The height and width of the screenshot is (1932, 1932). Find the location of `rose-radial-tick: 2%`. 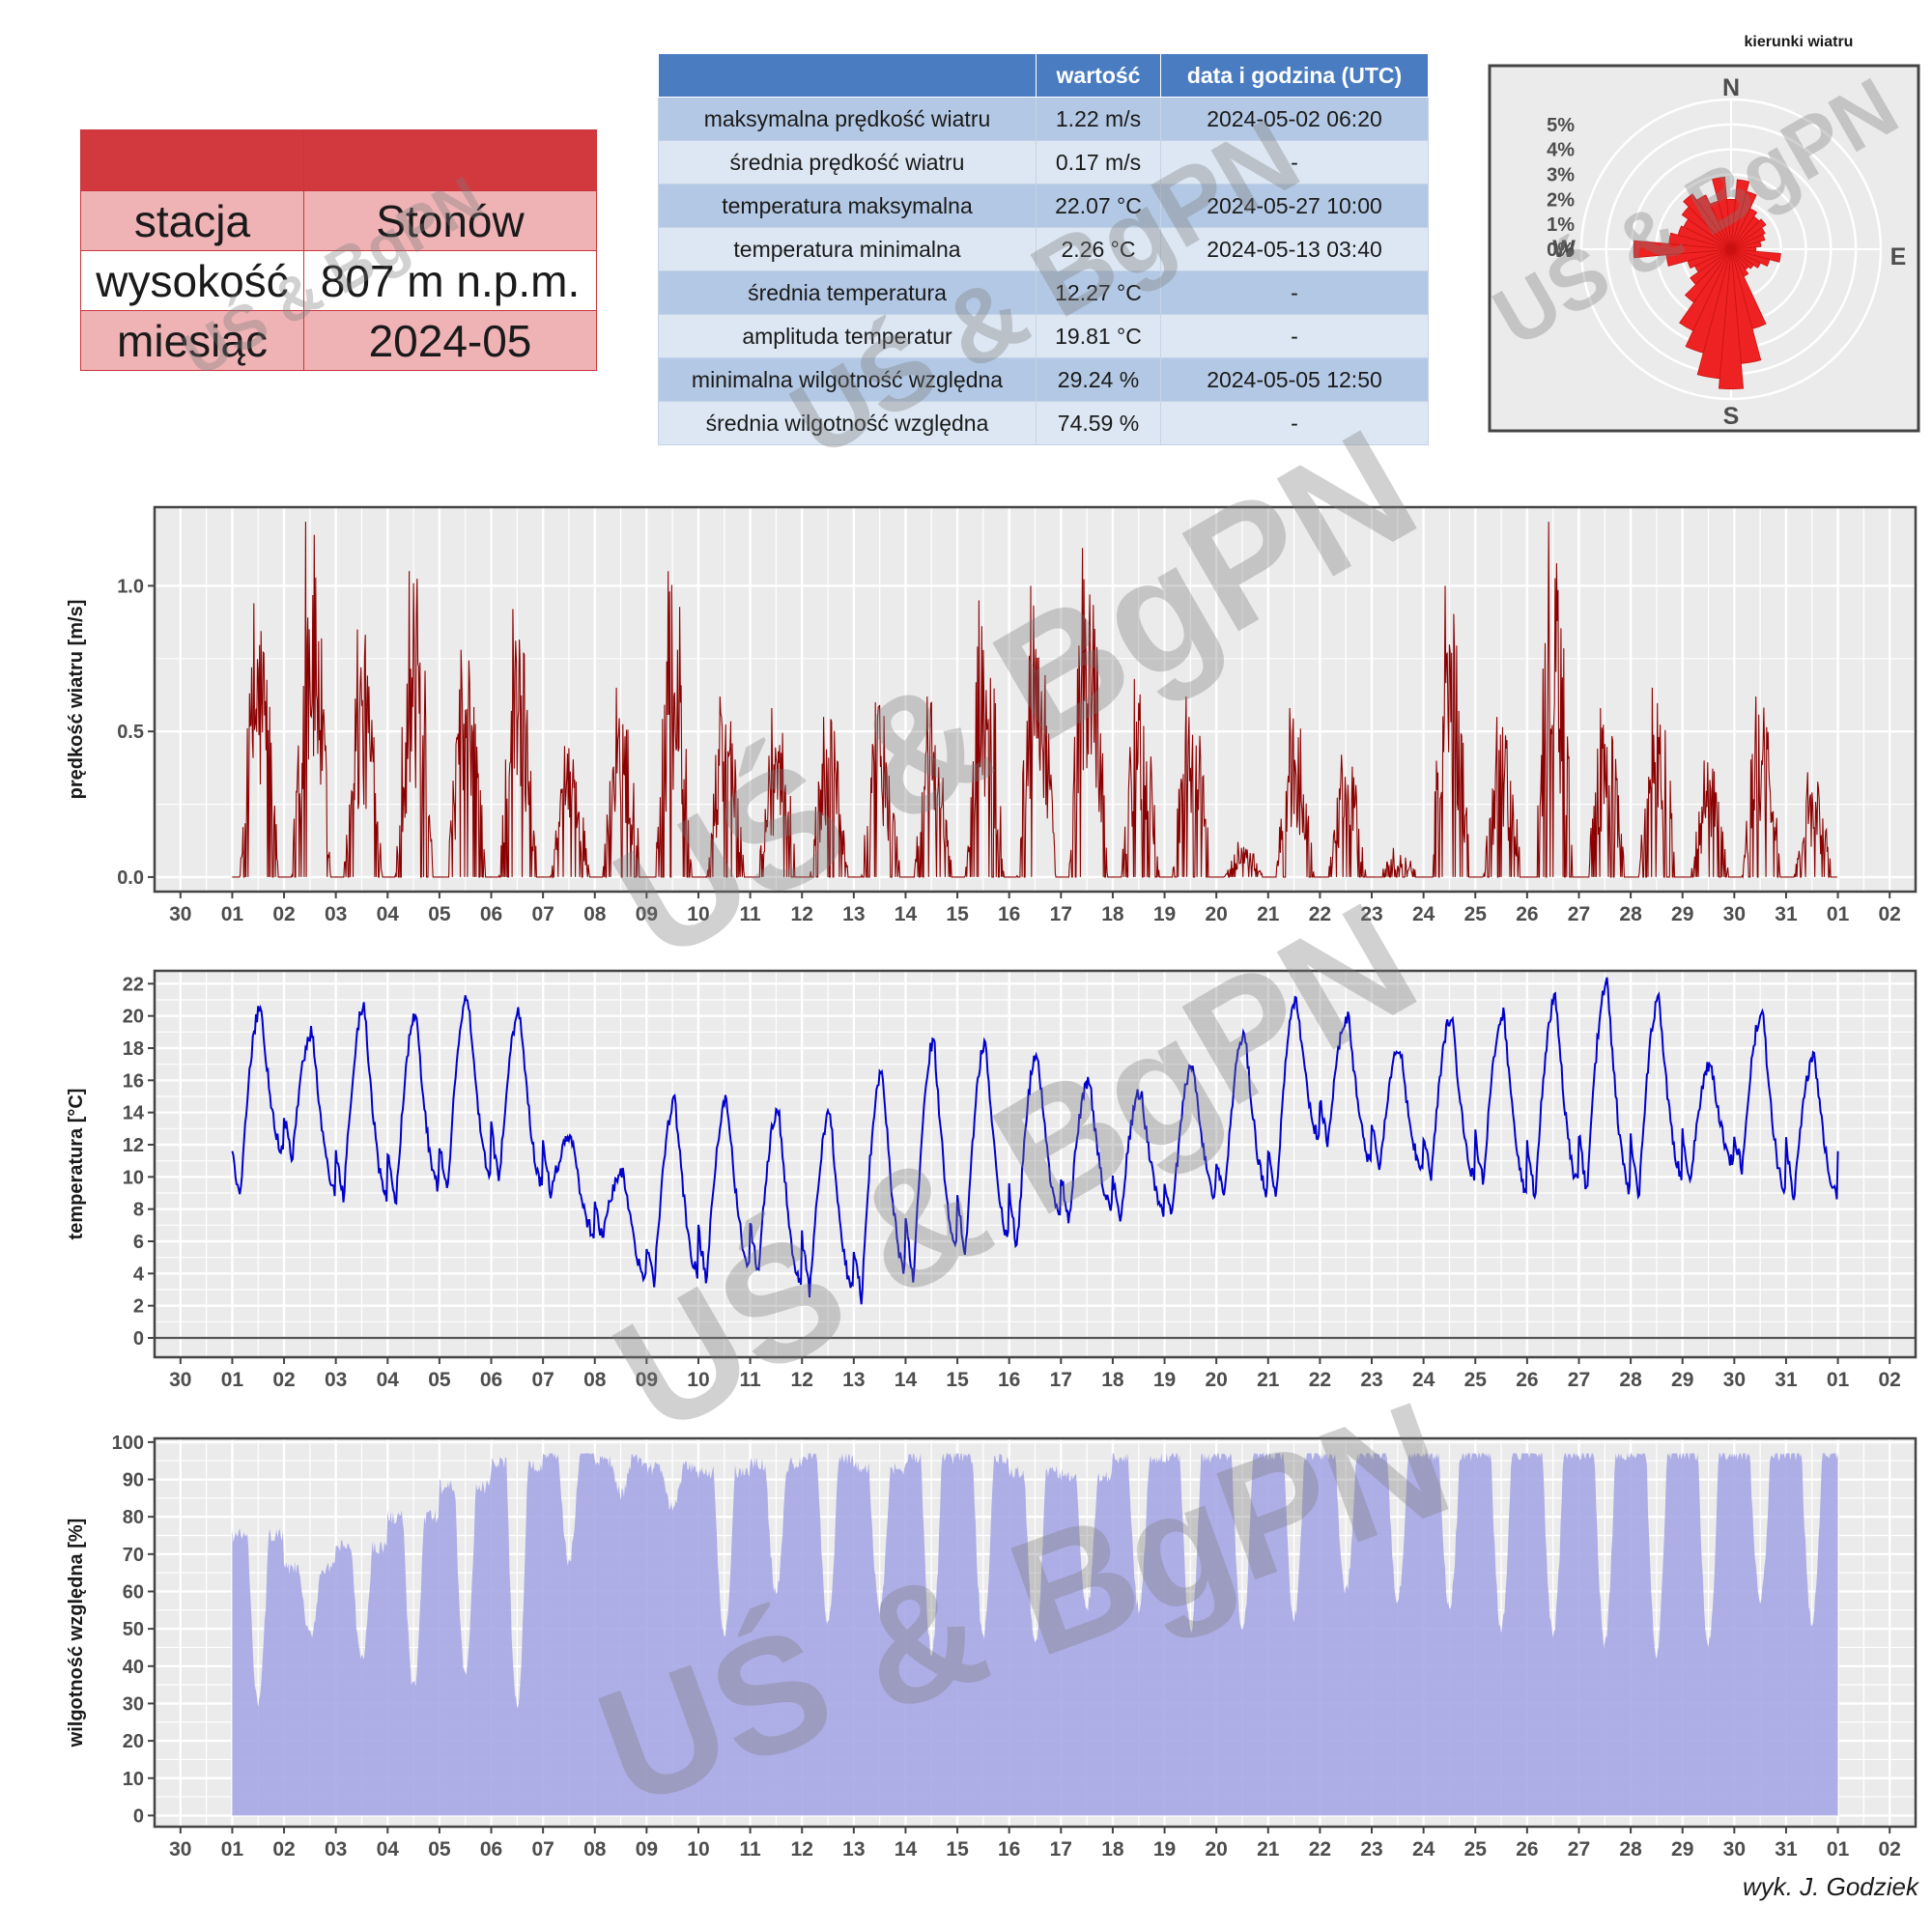

rose-radial-tick: 2% is located at coordinates (1561, 200).